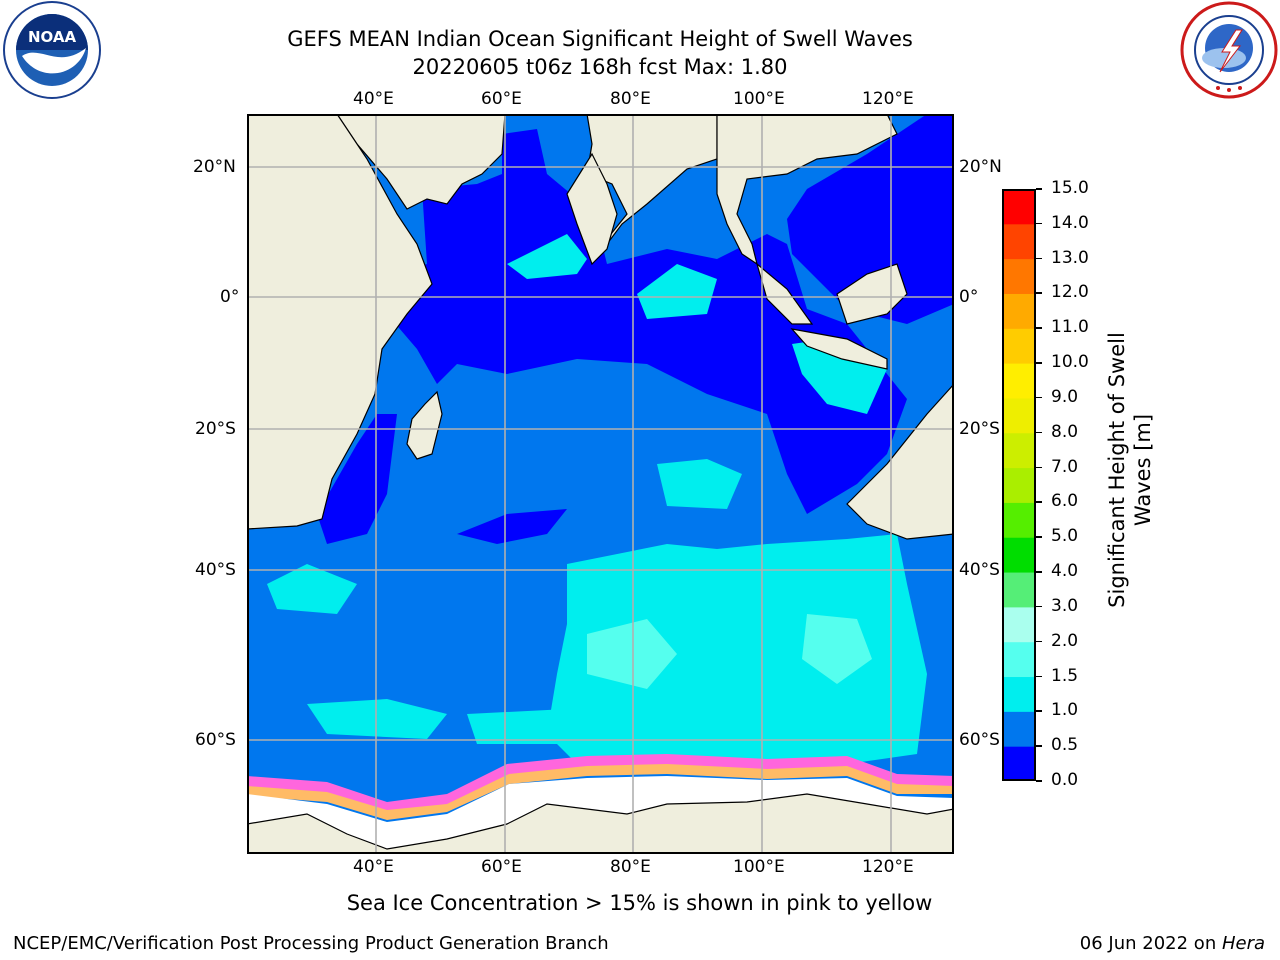 The height and width of the screenshot is (960, 1280). What do you see at coordinates (888, 99) in the screenshot?
I see `lon-tick-top-120e: 120°E` at bounding box center [888, 99].